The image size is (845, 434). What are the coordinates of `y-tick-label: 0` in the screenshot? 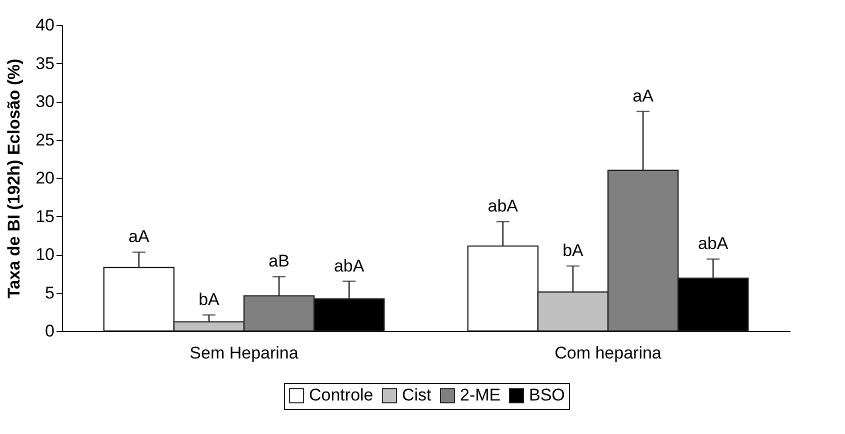 It's located at (49, 331).